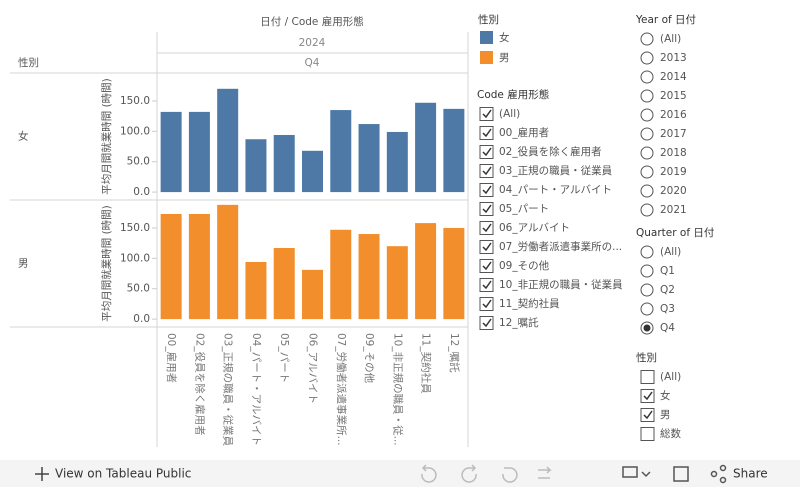 This screenshot has height=487, width=800. Describe the element at coordinates (454, 353) in the screenshot. I see `x-tick-label: 12_嘱託` at that location.